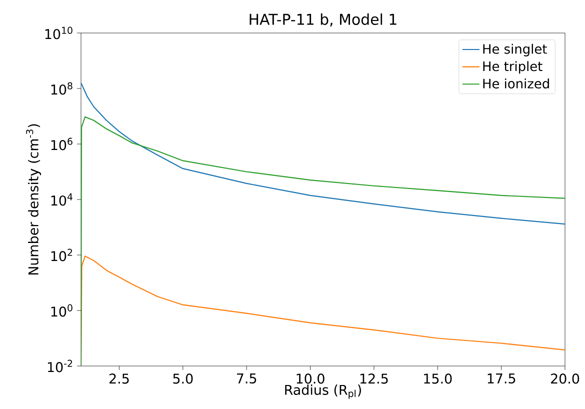 The height and width of the screenshot is (409, 585). What do you see at coordinates (61, 310) in the screenshot?
I see `y-tick-label: 10$^{0}$` at bounding box center [61, 310].